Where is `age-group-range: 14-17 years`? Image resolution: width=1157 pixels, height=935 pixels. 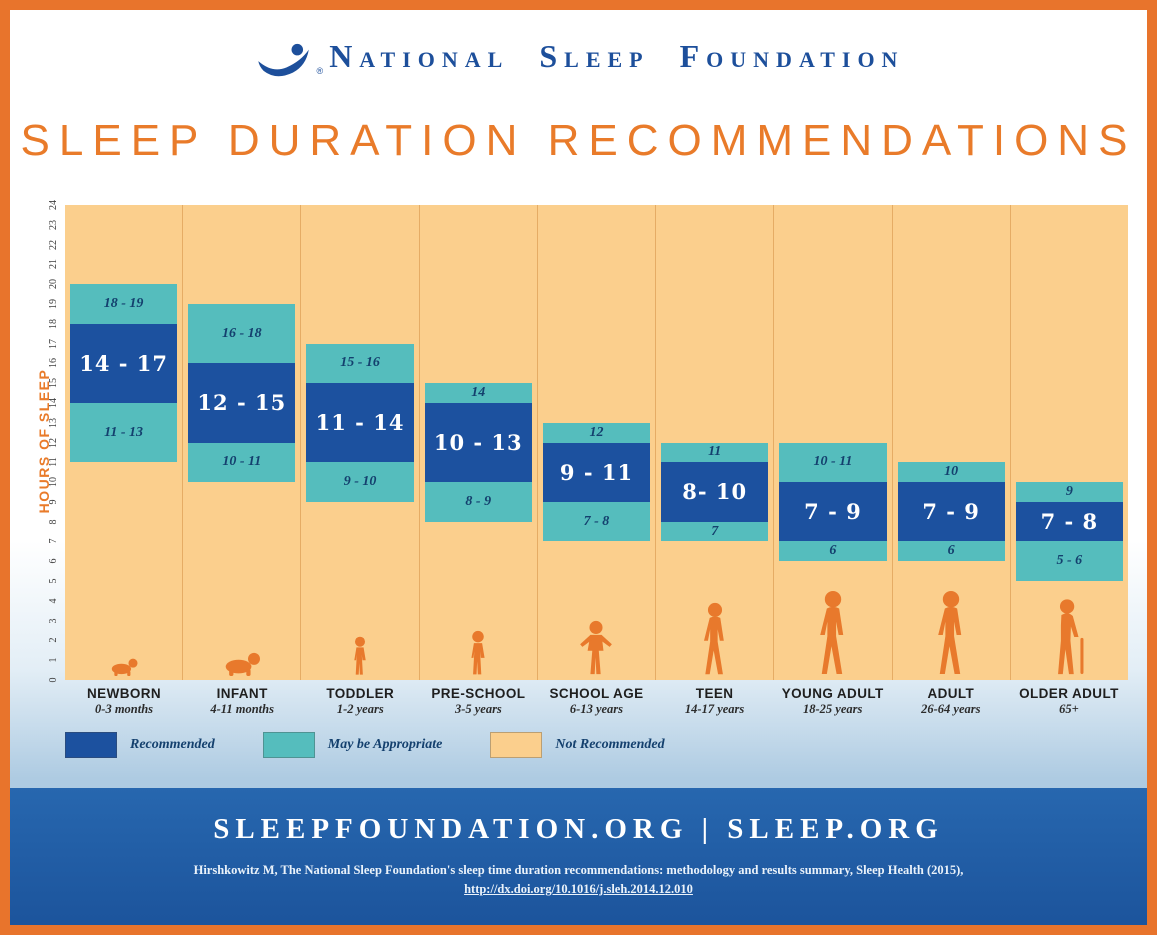 age-group-range: 14-17 years is located at coordinates (714, 709).